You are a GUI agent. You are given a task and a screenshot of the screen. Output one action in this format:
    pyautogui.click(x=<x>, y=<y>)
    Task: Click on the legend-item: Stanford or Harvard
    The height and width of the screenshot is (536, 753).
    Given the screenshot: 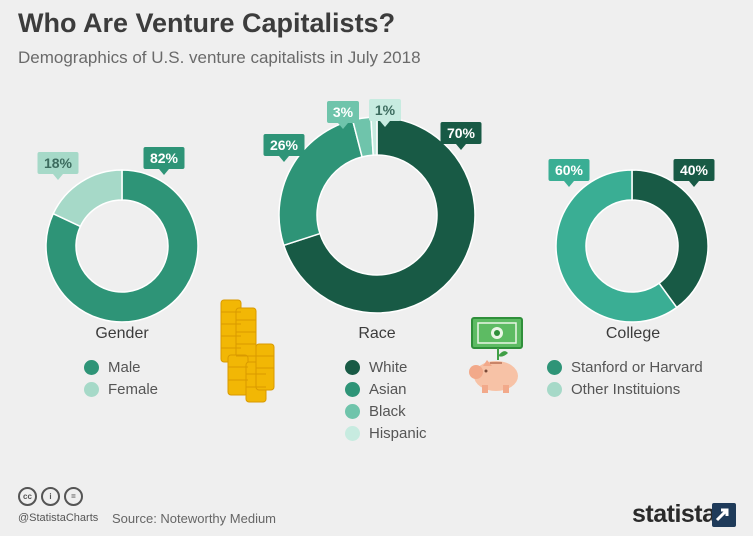 What is the action you would take?
    pyautogui.click(x=625, y=367)
    